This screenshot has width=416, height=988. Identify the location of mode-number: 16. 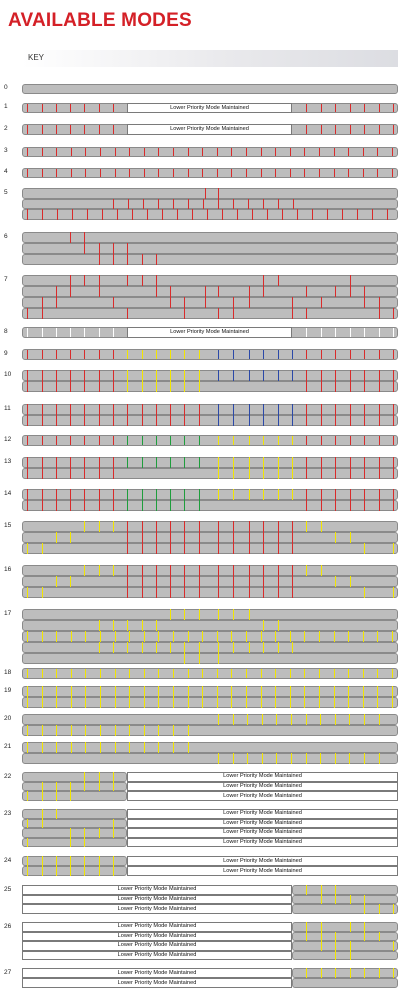
(8, 569).